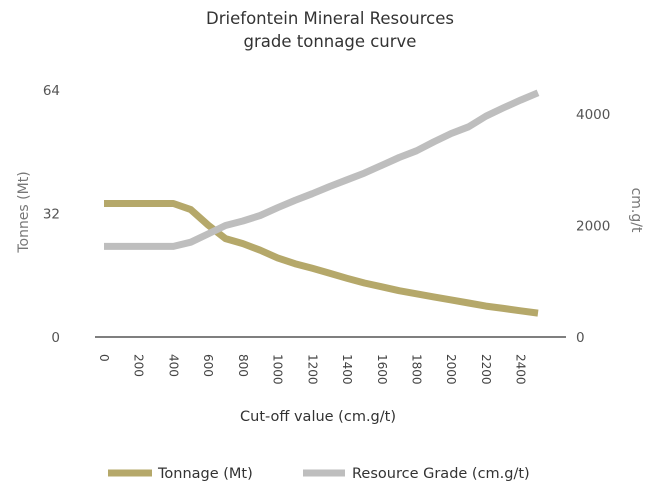  Describe the element at coordinates (347, 369) in the screenshot. I see `x-tick-label: 1400` at that location.